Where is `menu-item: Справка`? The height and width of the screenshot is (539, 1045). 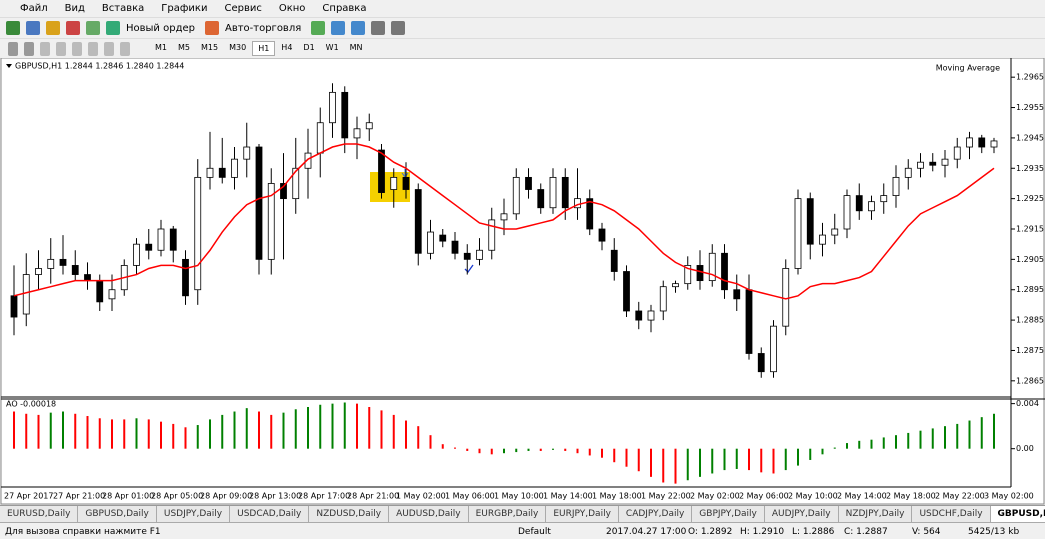
menu-item: Справка is located at coordinates (344, 8).